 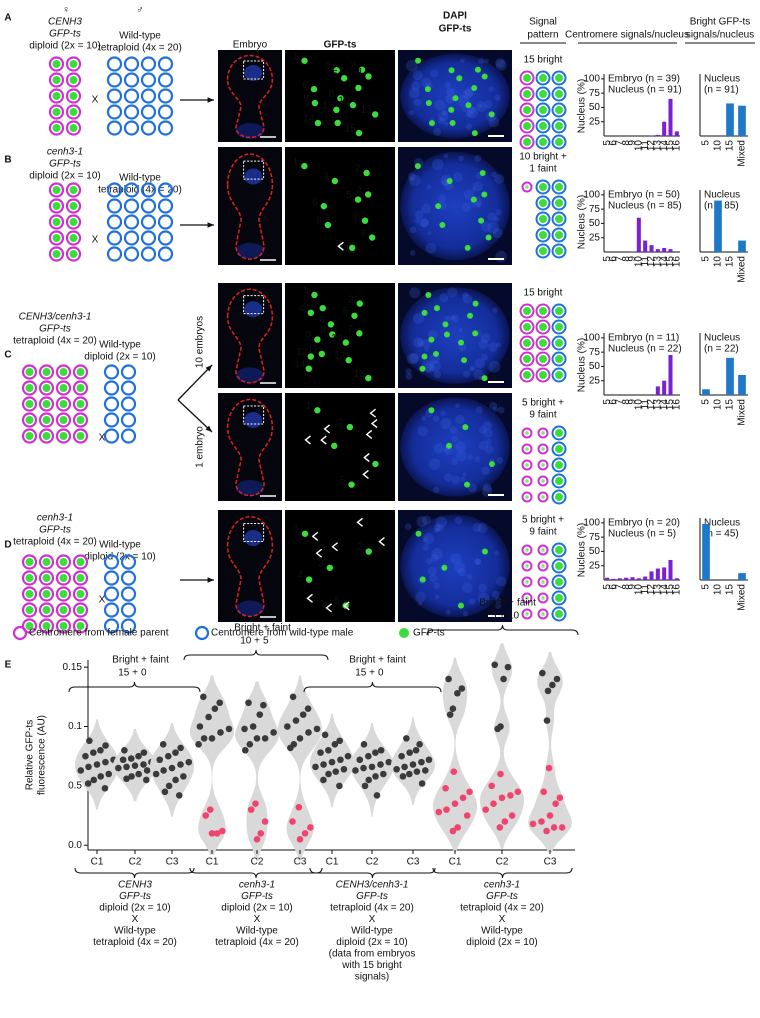 What do you see at coordinates (365, 673) in the screenshot?
I see `group-counts: 15 +` at bounding box center [365, 673].